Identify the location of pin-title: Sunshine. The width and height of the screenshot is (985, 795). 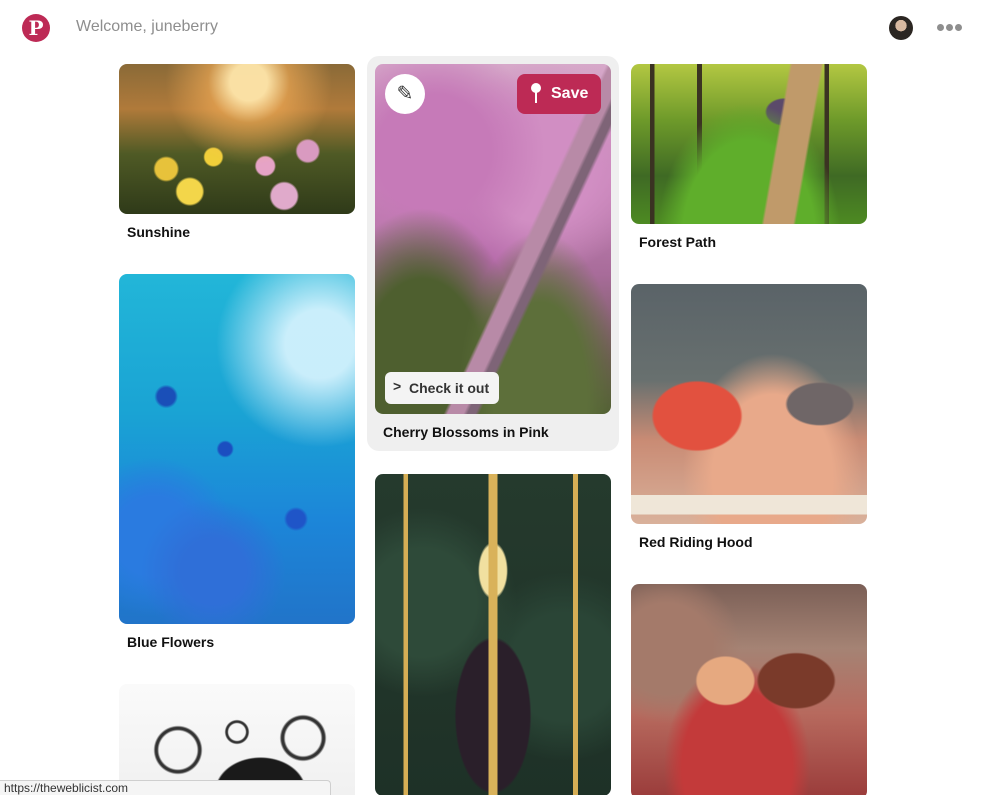
(159, 232).